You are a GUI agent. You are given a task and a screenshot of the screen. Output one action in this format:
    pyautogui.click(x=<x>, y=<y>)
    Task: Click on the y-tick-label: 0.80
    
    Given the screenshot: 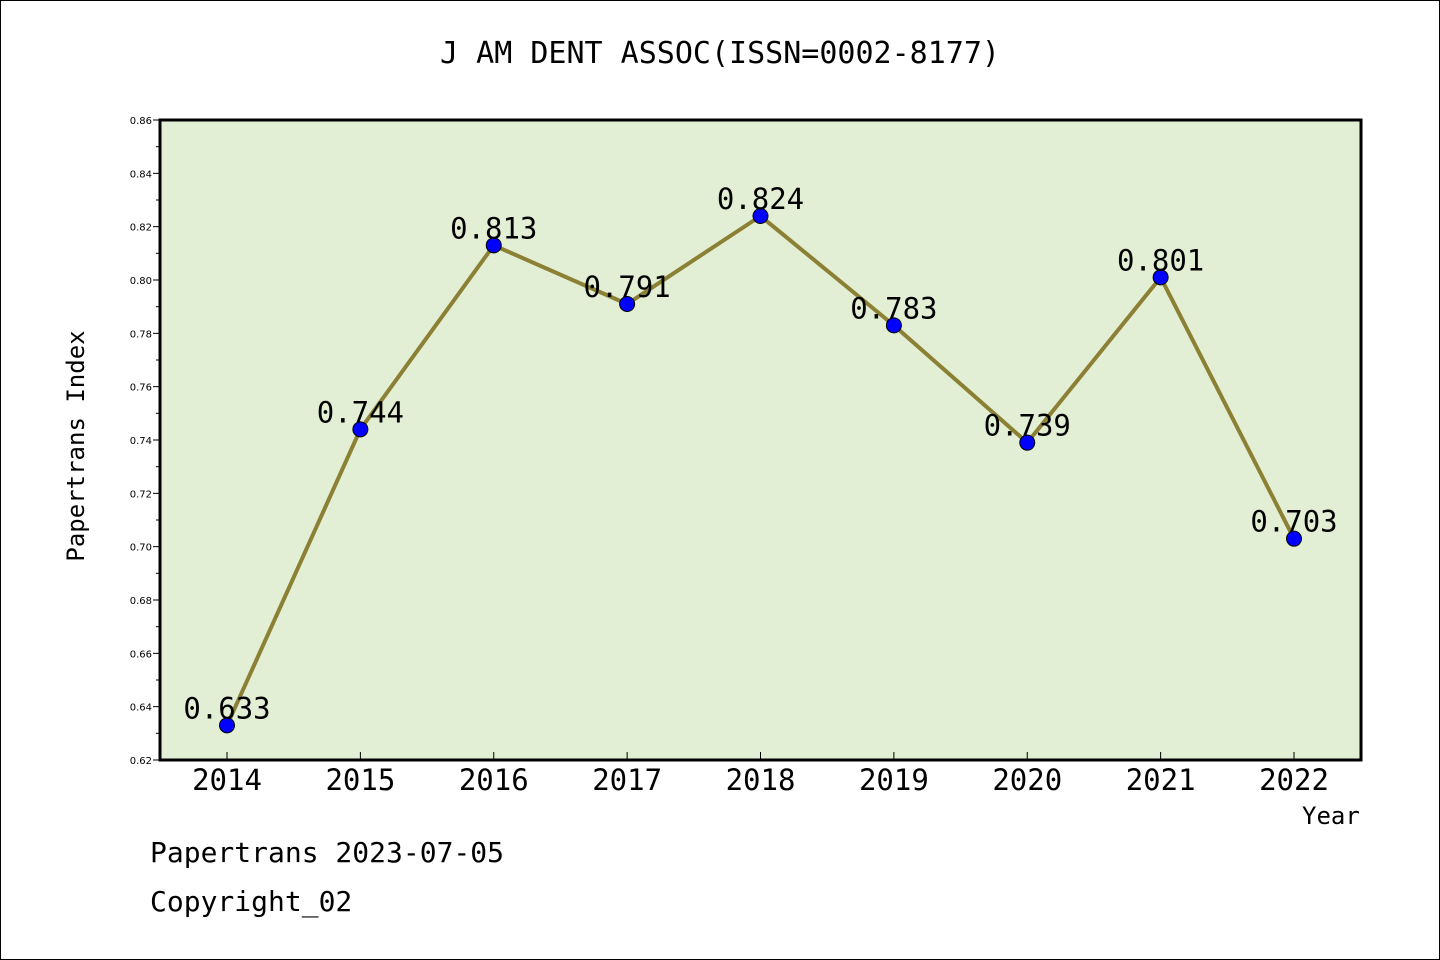 What is the action you would take?
    pyautogui.click(x=141, y=281)
    